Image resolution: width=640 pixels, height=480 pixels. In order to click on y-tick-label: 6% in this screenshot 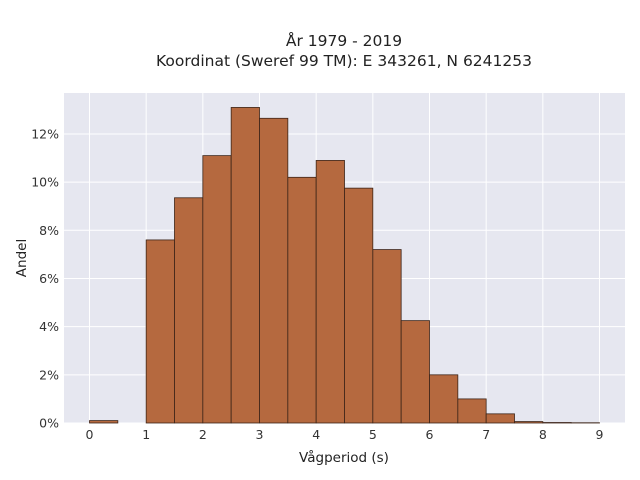, I will do `click(49, 278)`.